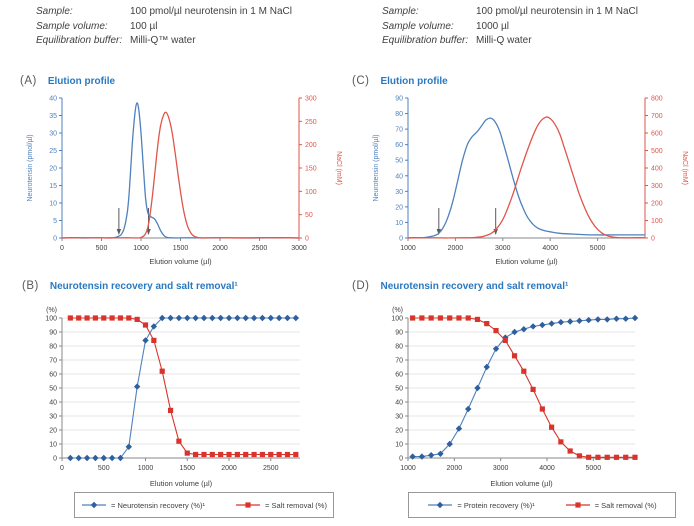 The width and height of the screenshot is (694, 526). What do you see at coordinates (311, 99) in the screenshot?
I see `svg-text: 300` at bounding box center [311, 99].